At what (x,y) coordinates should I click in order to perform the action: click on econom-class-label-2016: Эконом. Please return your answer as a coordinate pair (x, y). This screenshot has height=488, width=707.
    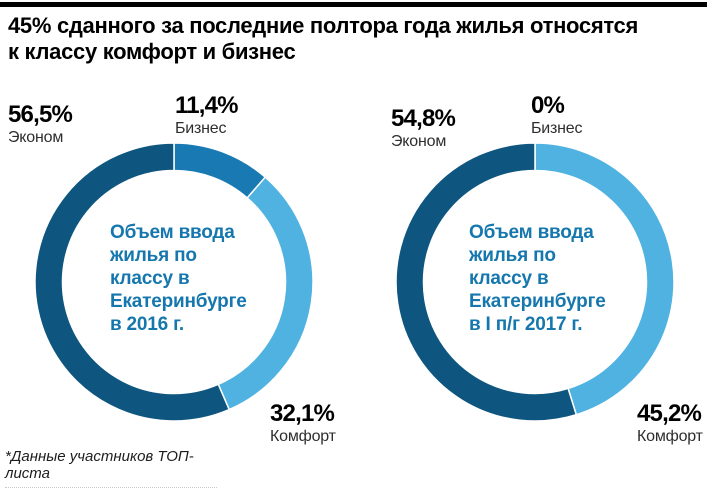
    Looking at the image, I should click on (36, 137).